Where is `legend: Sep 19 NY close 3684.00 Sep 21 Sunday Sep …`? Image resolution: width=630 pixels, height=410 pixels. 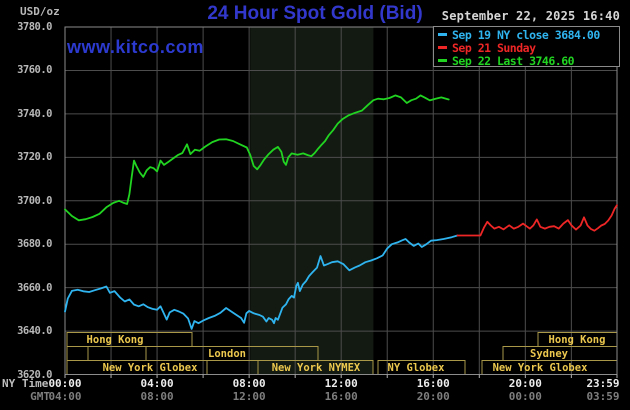
legend: Sep 19 NY close 3684.00 Sep 21 Sunday Sep … is located at coordinates (526, 47).